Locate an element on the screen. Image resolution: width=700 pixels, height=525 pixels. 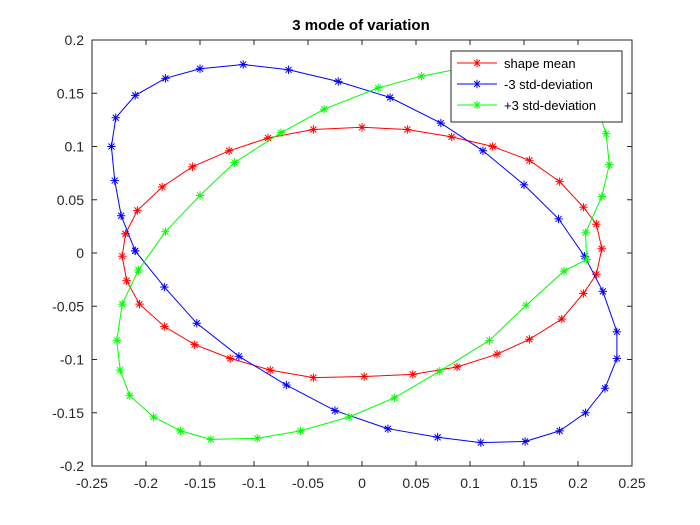
x-tick-label: -0.2 is located at coordinates (146, 483).